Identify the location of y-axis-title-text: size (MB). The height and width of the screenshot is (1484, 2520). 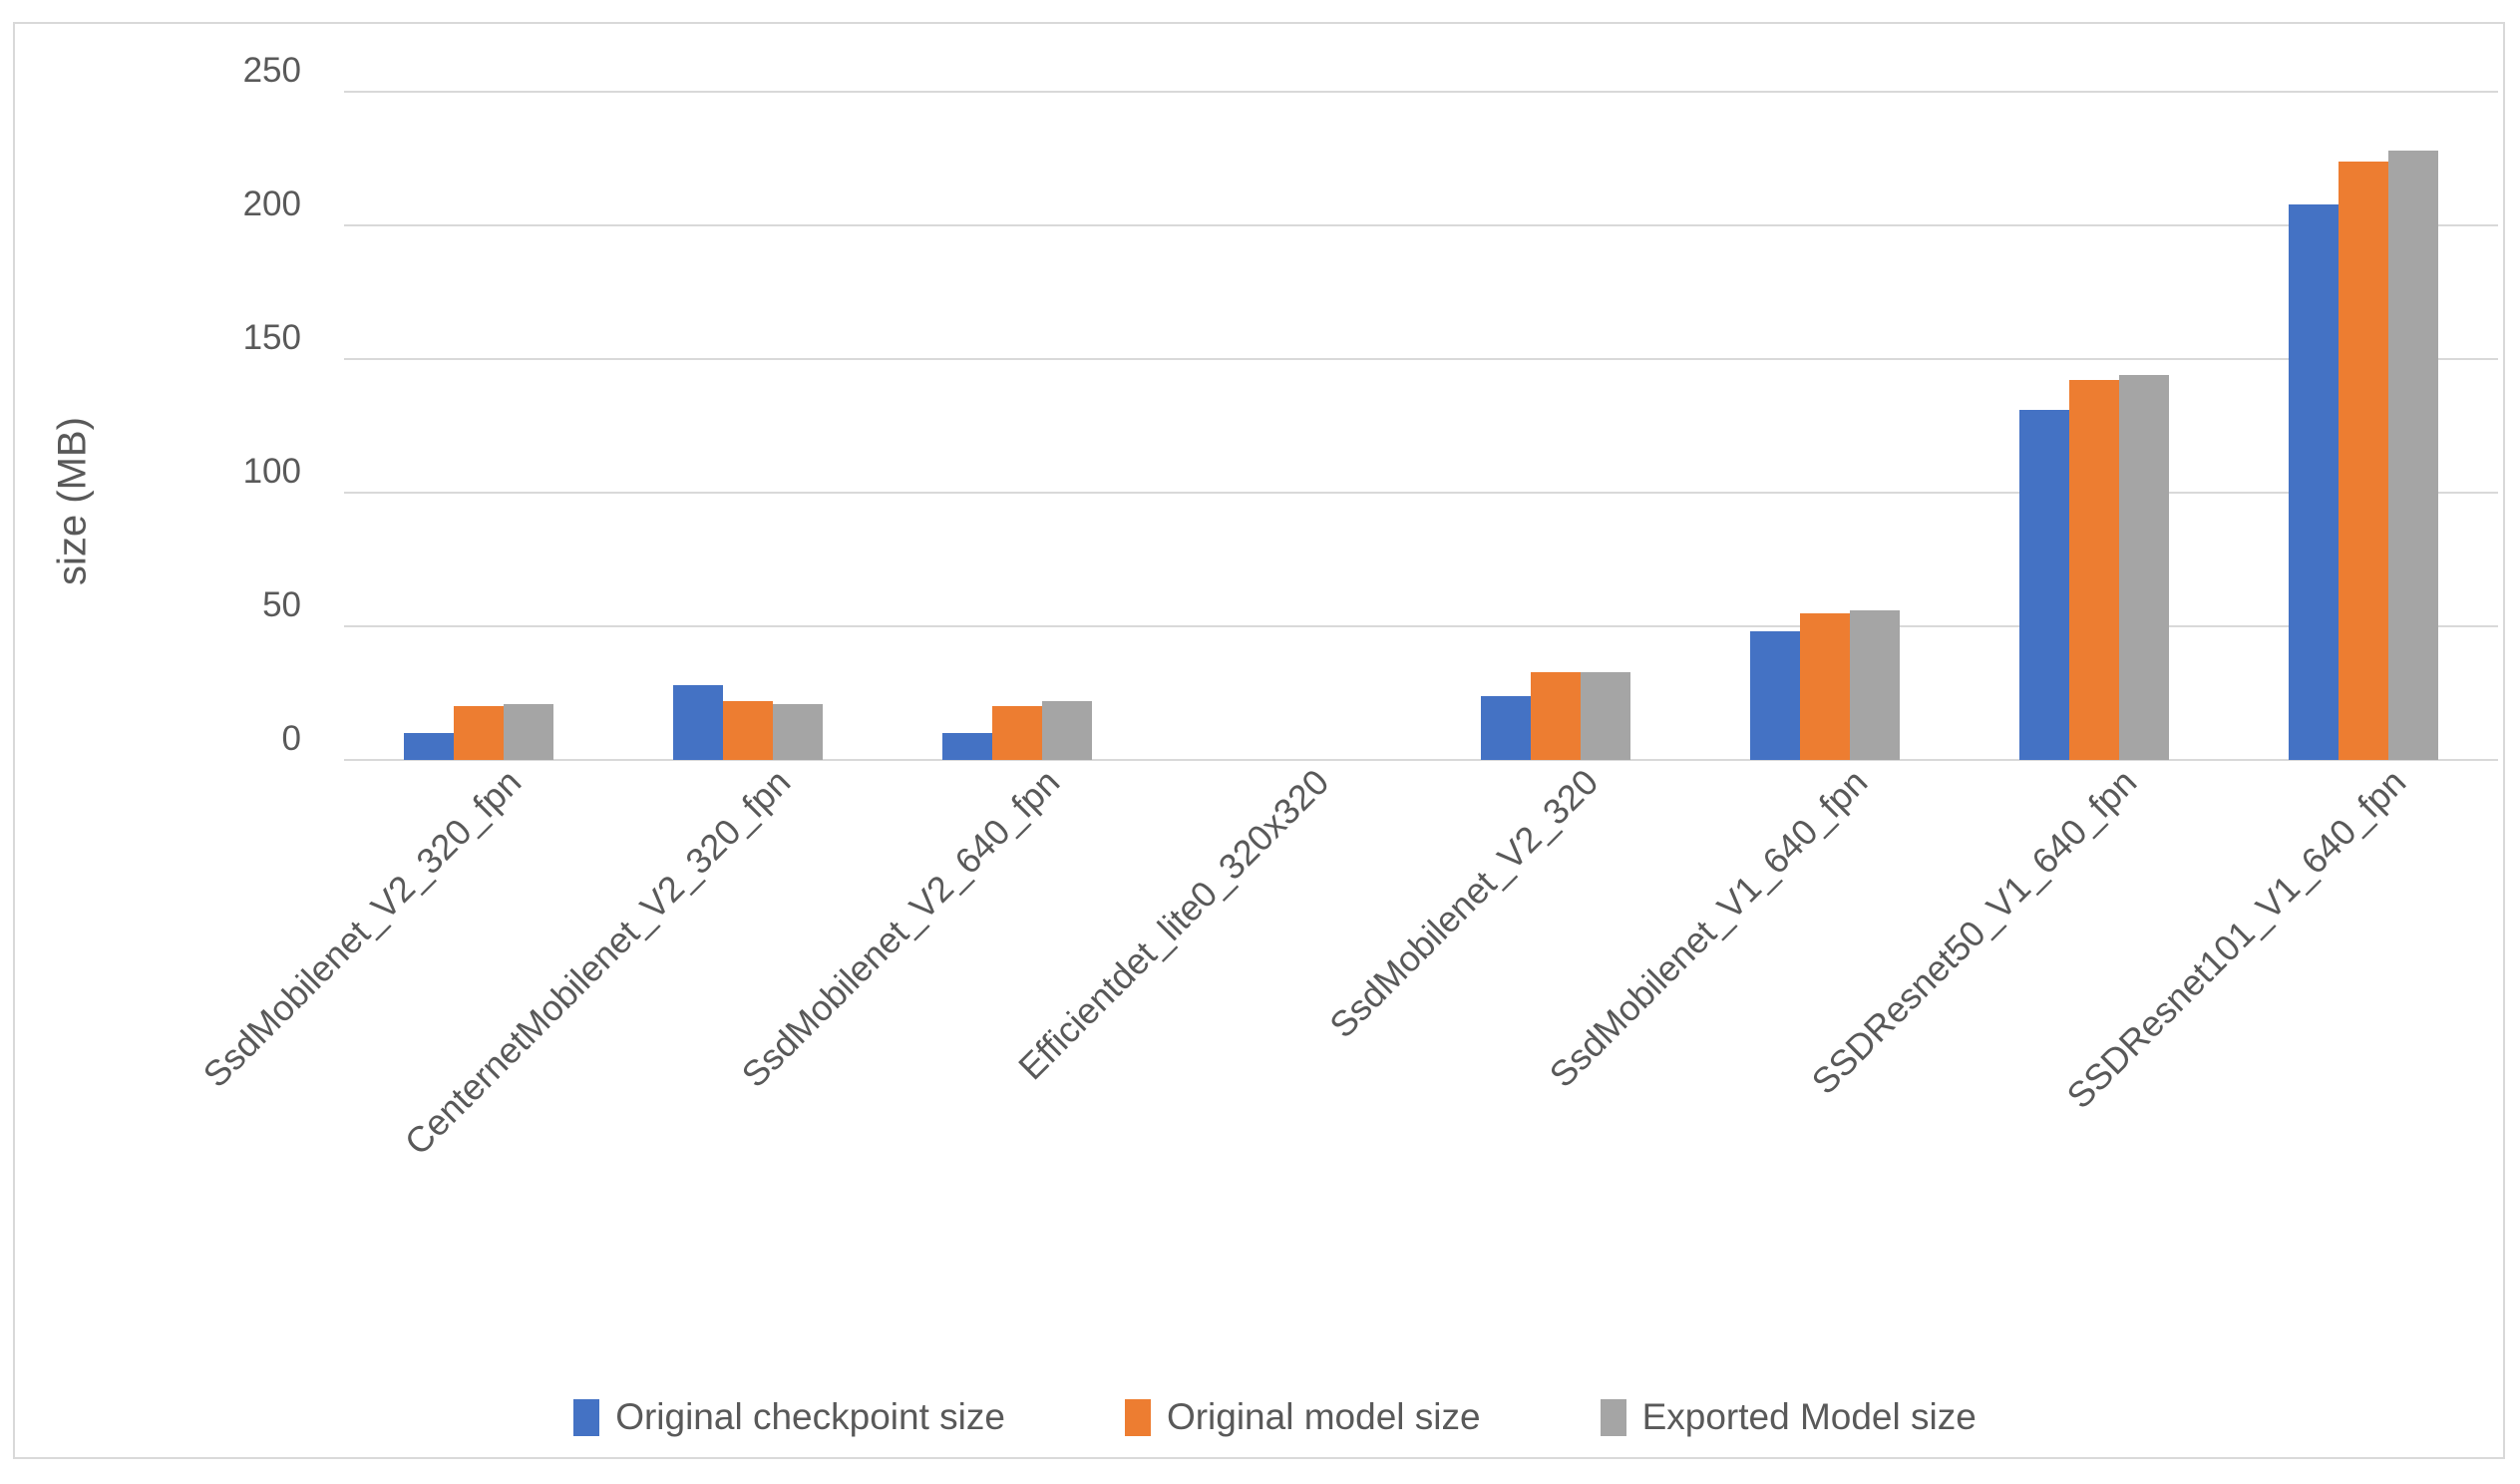
(72, 501).